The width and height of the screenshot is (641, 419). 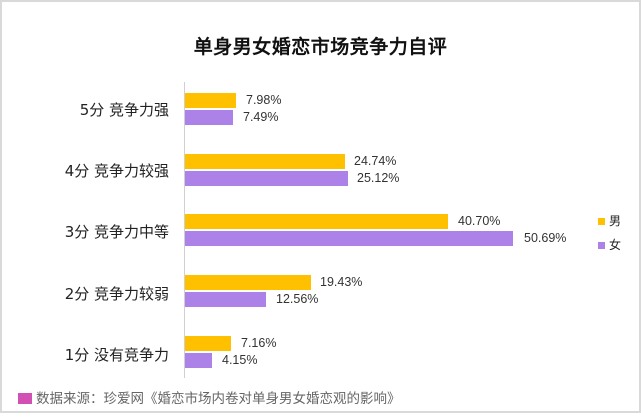 I want to click on value-label-male: 7.16%, so click(x=259, y=343).